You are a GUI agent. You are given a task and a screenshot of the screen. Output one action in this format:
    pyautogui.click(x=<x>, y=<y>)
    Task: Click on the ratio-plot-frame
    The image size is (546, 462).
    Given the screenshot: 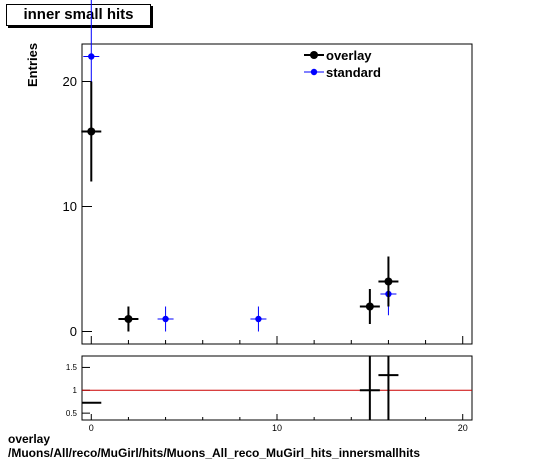 What is the action you would take?
    pyautogui.click(x=277, y=388)
    